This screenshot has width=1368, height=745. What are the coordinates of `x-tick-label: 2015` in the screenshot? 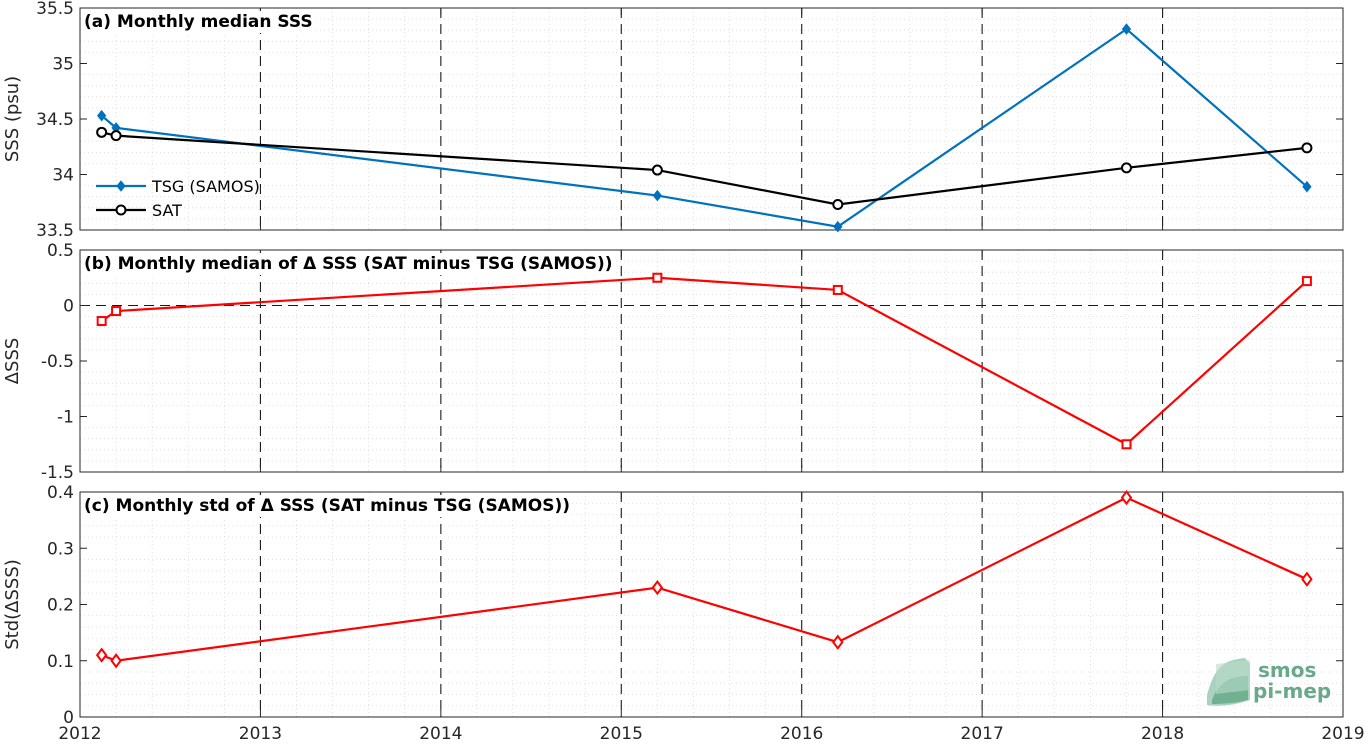 It's located at (621, 734).